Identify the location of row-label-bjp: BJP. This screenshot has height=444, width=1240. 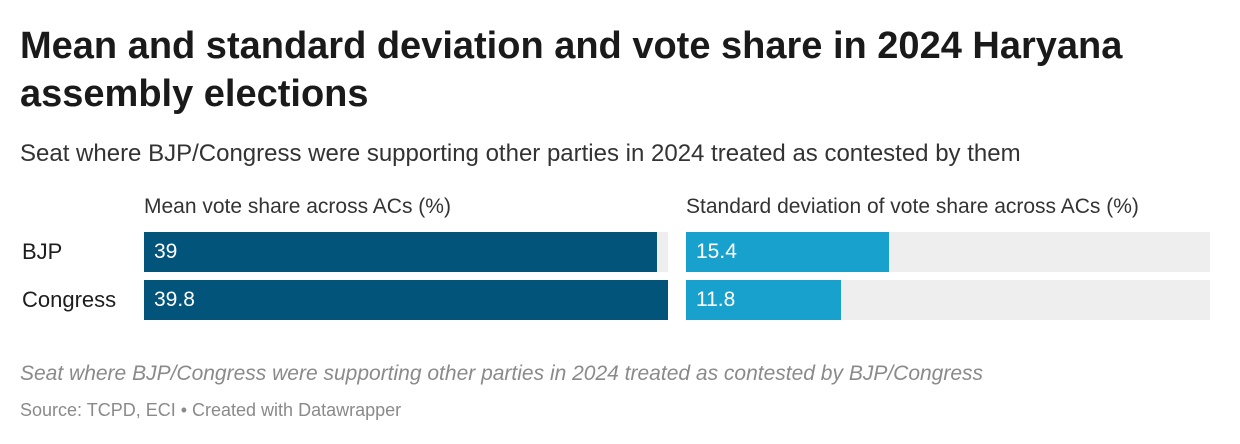
(42, 251).